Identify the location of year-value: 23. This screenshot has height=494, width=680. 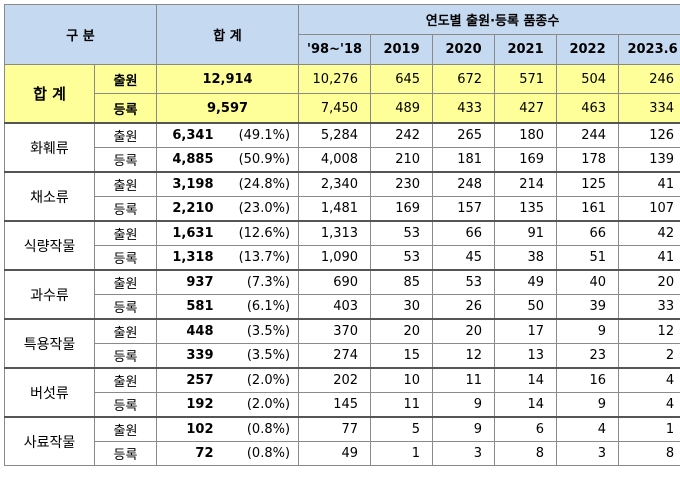
(588, 356).